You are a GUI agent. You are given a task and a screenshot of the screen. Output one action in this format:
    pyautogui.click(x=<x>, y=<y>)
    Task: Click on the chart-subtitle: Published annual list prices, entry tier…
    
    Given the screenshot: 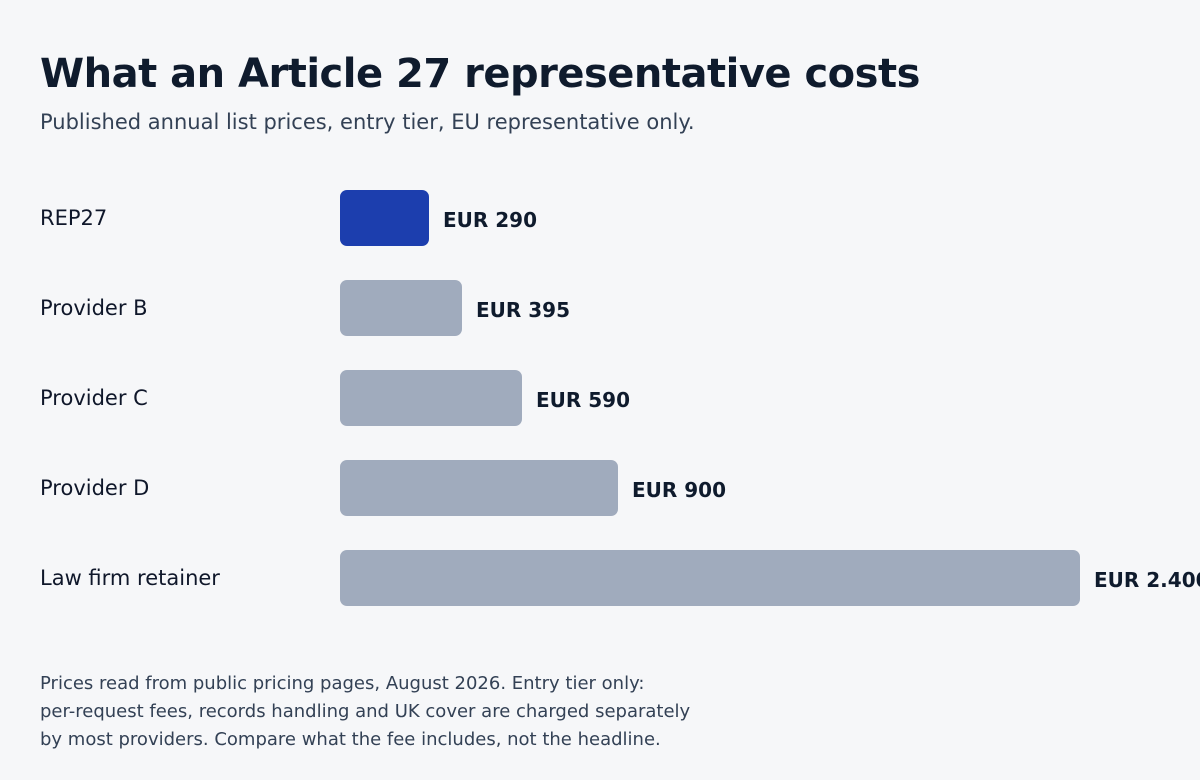 What is the action you would take?
    pyautogui.click(x=367, y=122)
    